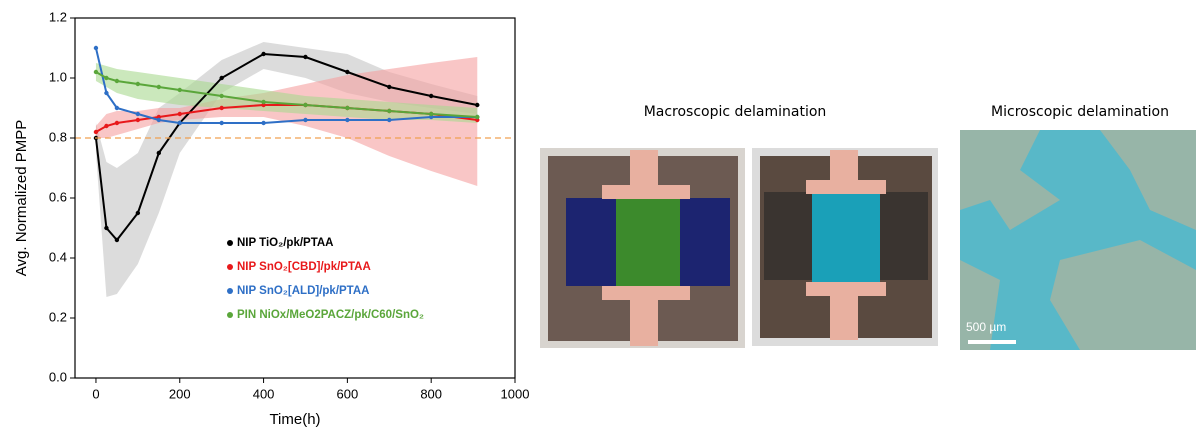 The width and height of the screenshot is (1196, 433). I want to click on x-tick-label: 0, so click(95, 393).